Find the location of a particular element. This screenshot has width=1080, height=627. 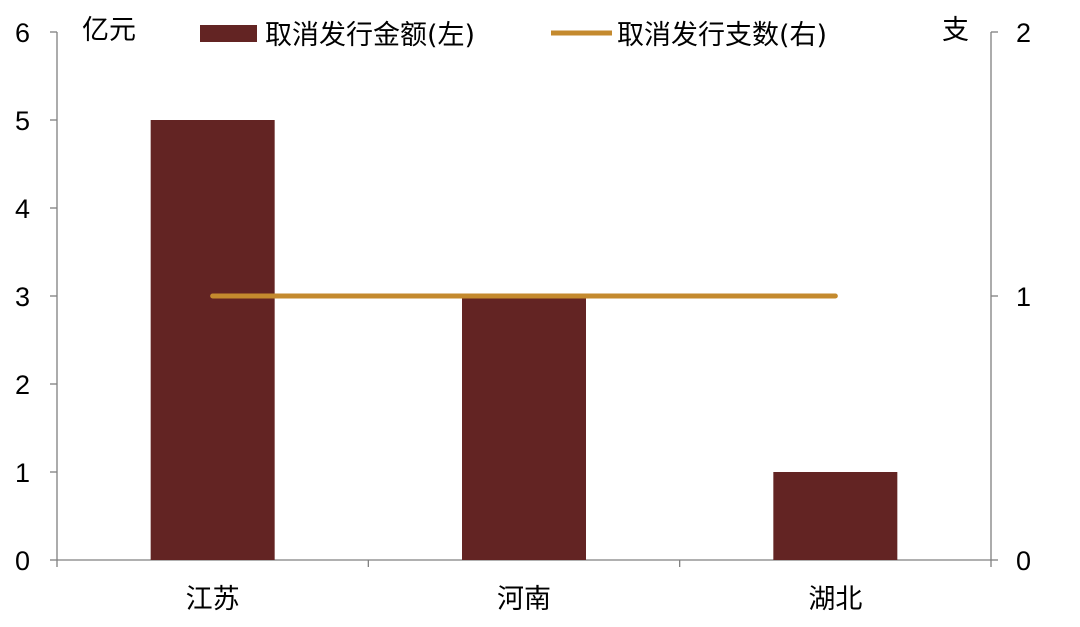

legend-bar-swatch is located at coordinates (228, 33).